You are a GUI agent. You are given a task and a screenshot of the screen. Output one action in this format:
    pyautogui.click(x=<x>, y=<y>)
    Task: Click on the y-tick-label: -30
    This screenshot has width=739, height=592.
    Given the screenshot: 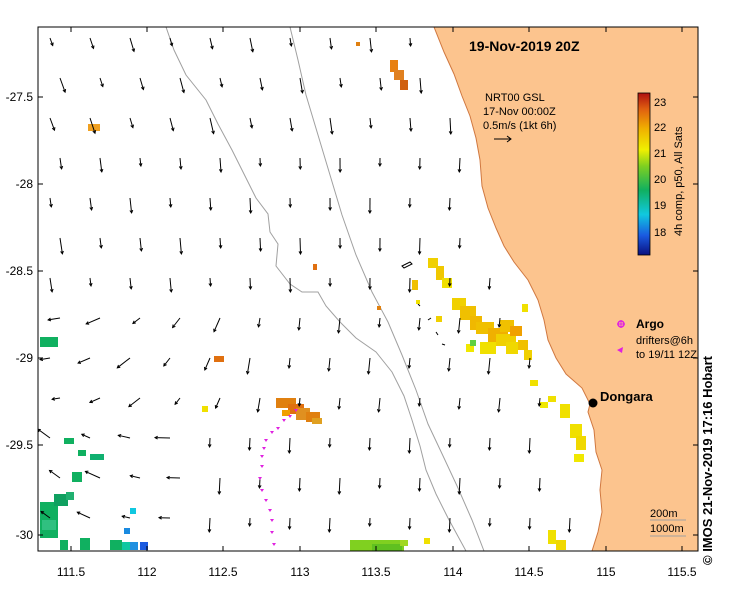 What is the action you would take?
    pyautogui.click(x=25, y=535)
    